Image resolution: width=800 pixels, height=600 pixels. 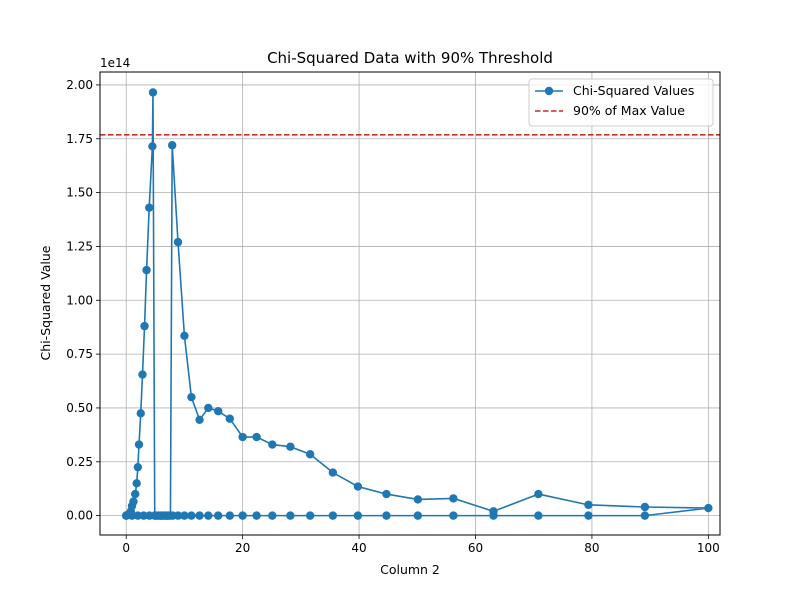 I want to click on legend-label-chi-squared: Chi-Squared Values, so click(x=633, y=90).